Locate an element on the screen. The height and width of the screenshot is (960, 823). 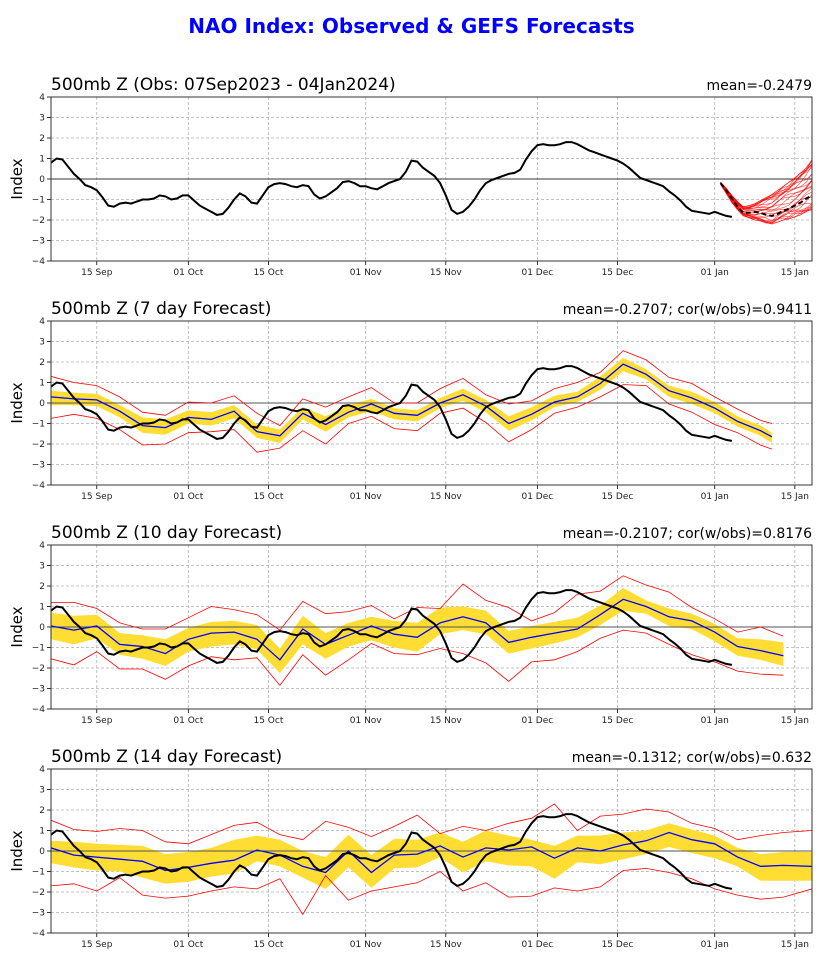
panel-title: 500mb Z (10 day Forecast) is located at coordinates (166, 533).